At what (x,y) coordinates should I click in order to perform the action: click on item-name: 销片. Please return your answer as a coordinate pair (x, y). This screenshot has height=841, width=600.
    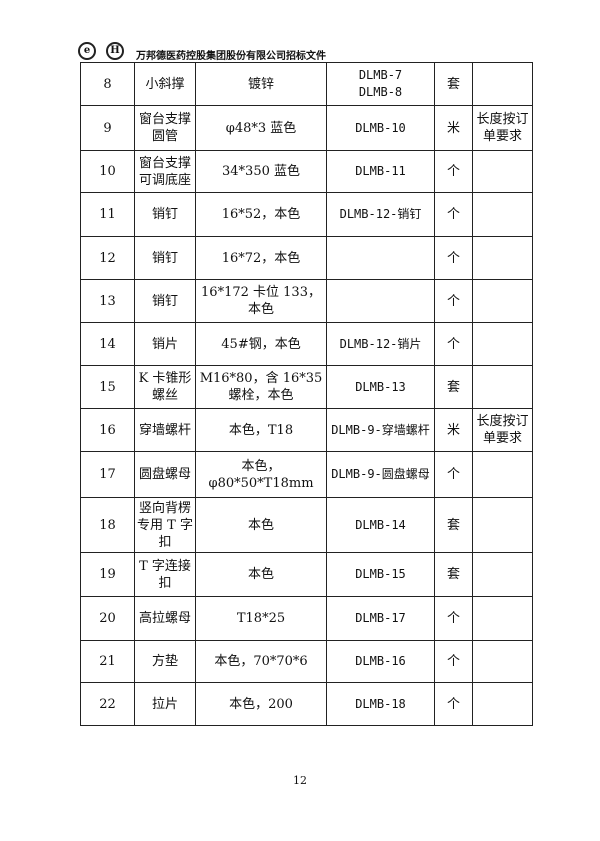
    Looking at the image, I should click on (165, 344).